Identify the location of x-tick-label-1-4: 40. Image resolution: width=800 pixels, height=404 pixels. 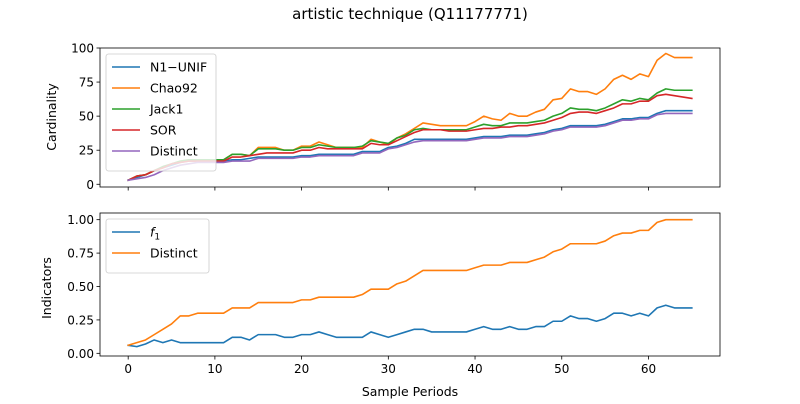
(474, 369).